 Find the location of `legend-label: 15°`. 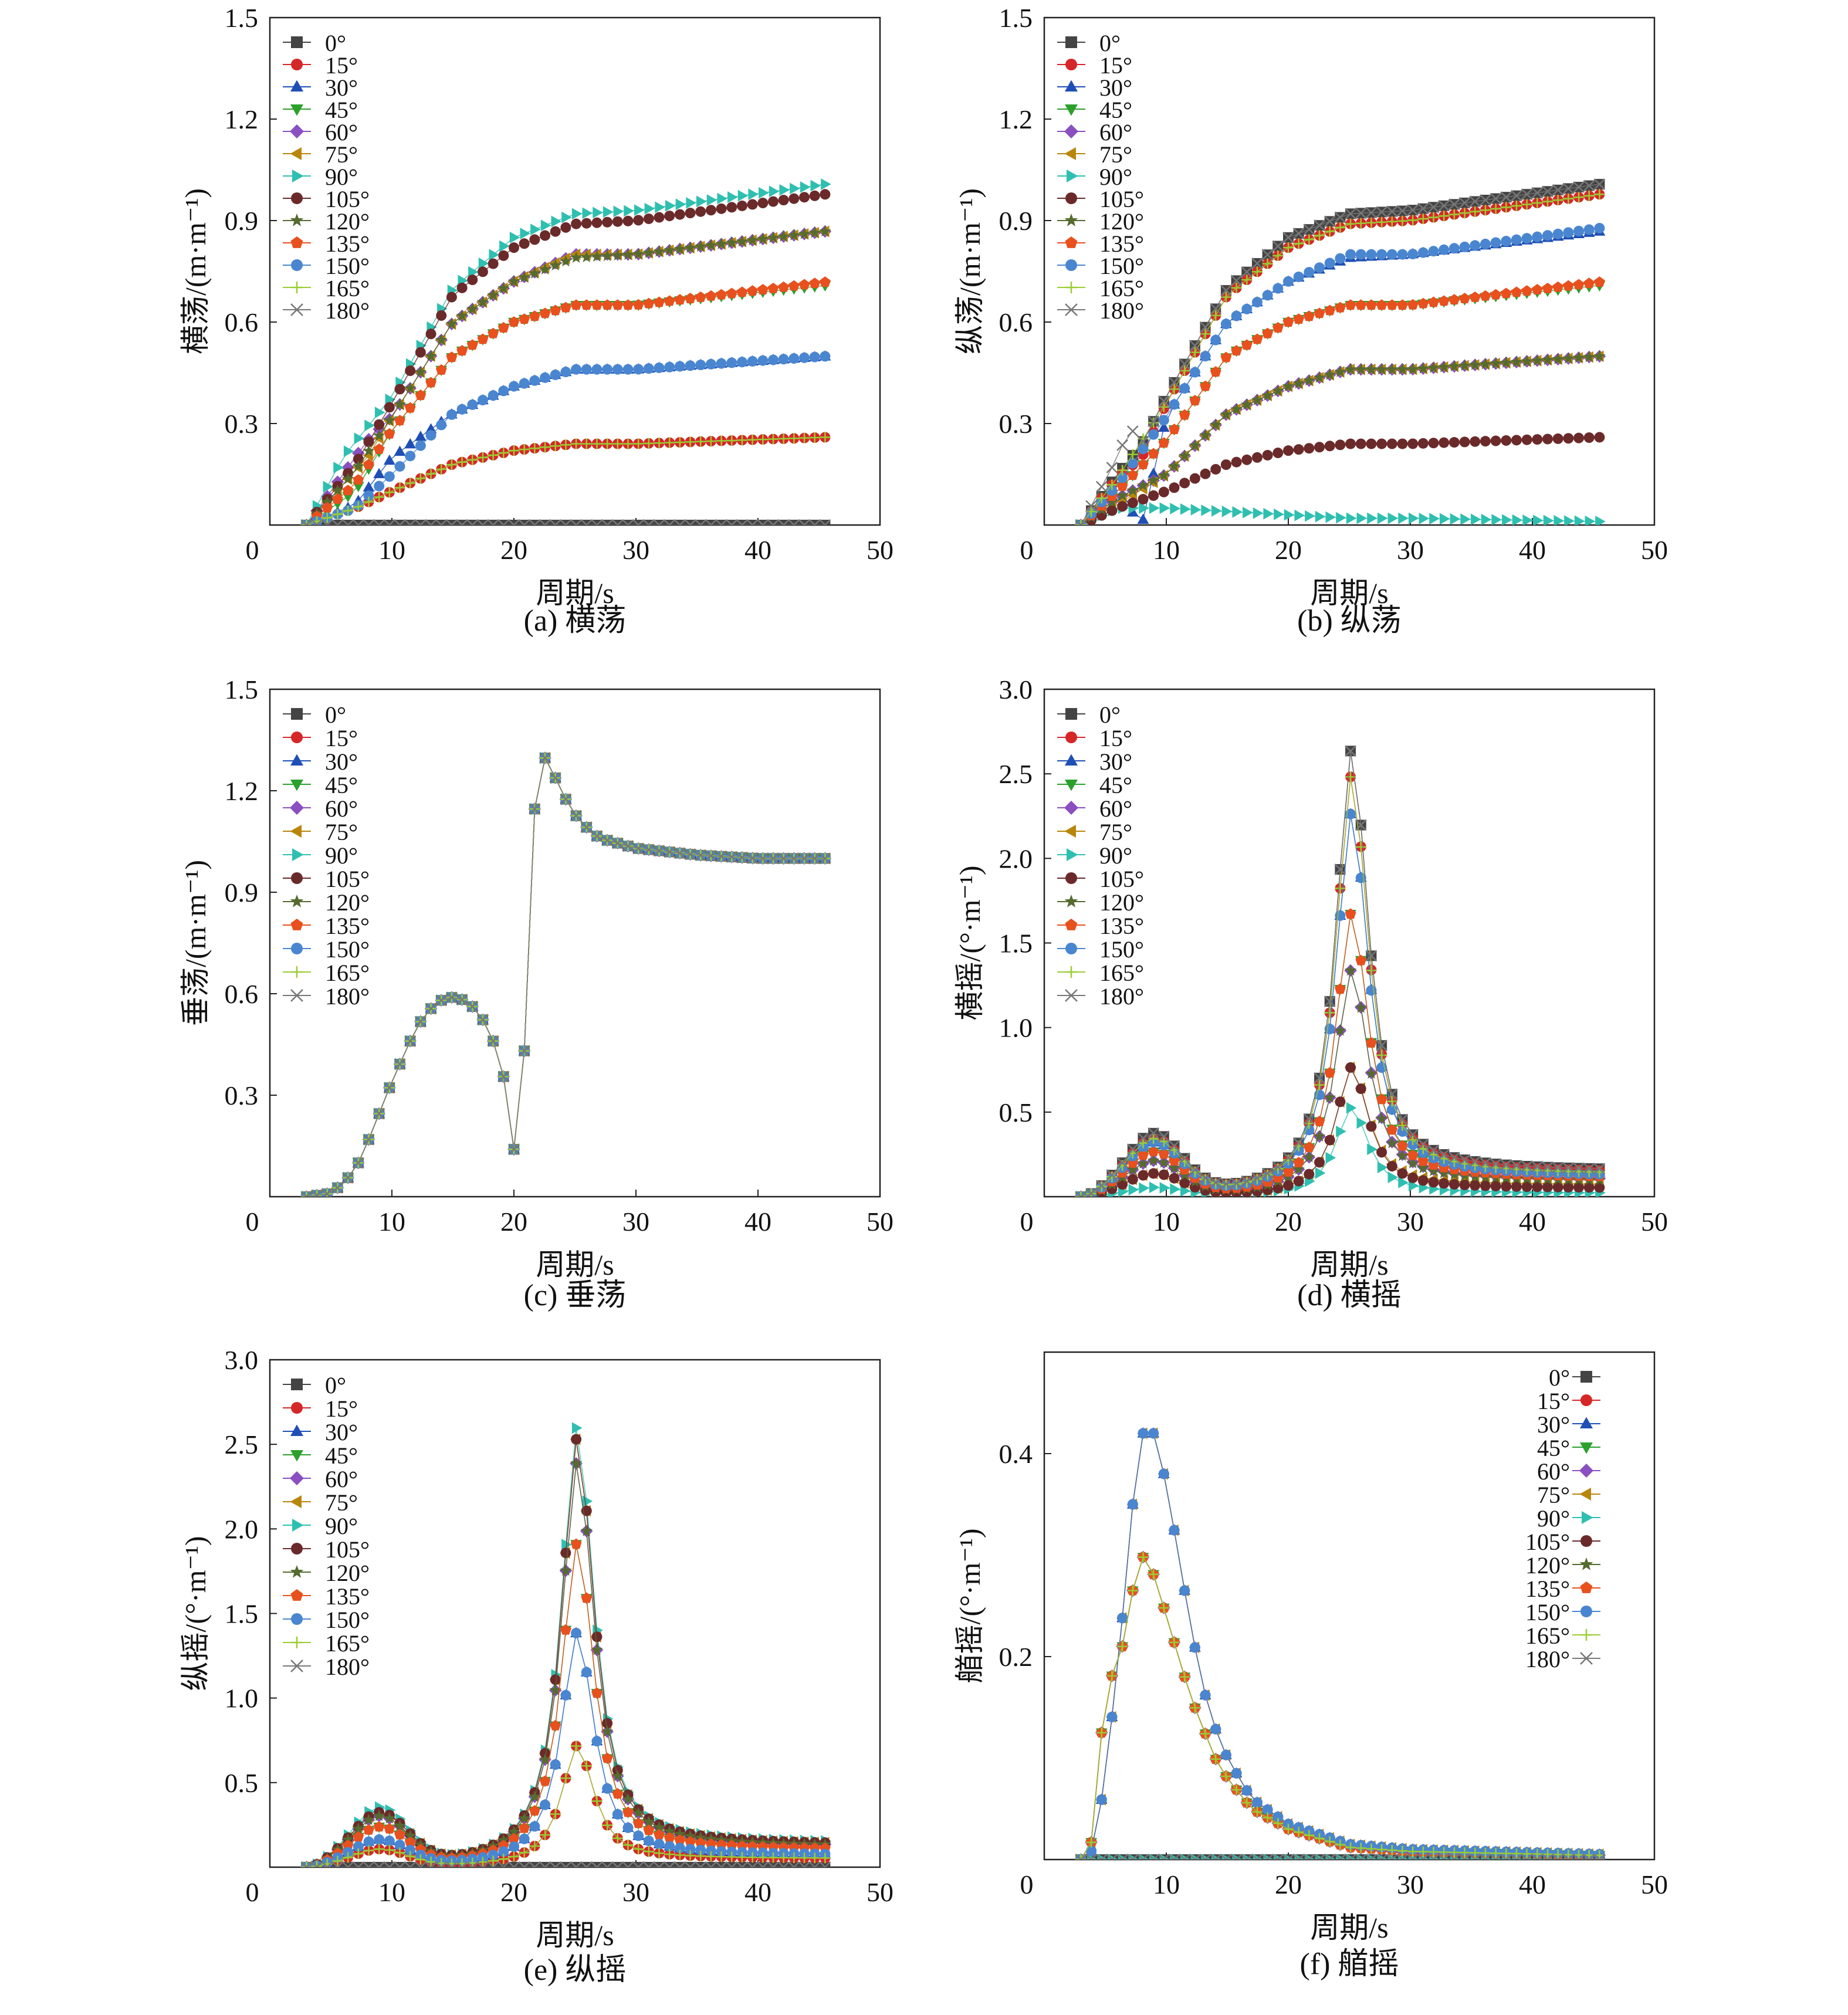

legend-label: 15° is located at coordinates (341, 65).